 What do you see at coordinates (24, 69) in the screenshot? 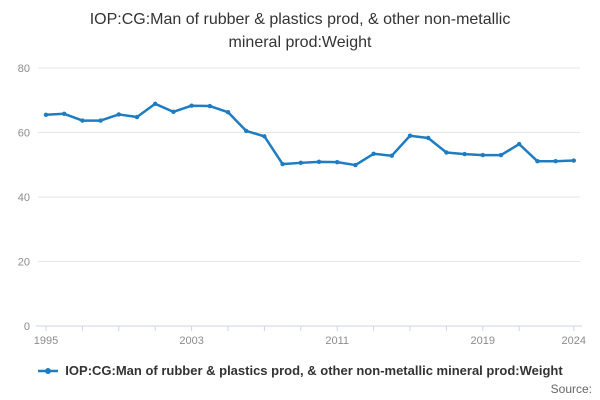
I see `y-axis-tick-label: 80` at bounding box center [24, 69].